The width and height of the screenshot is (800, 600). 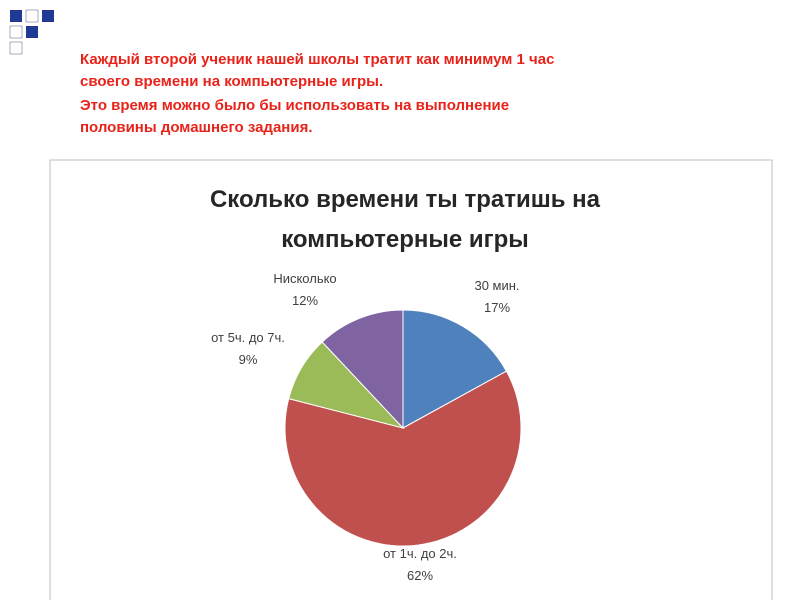 I want to click on value-label: 9%, so click(x=248, y=359).